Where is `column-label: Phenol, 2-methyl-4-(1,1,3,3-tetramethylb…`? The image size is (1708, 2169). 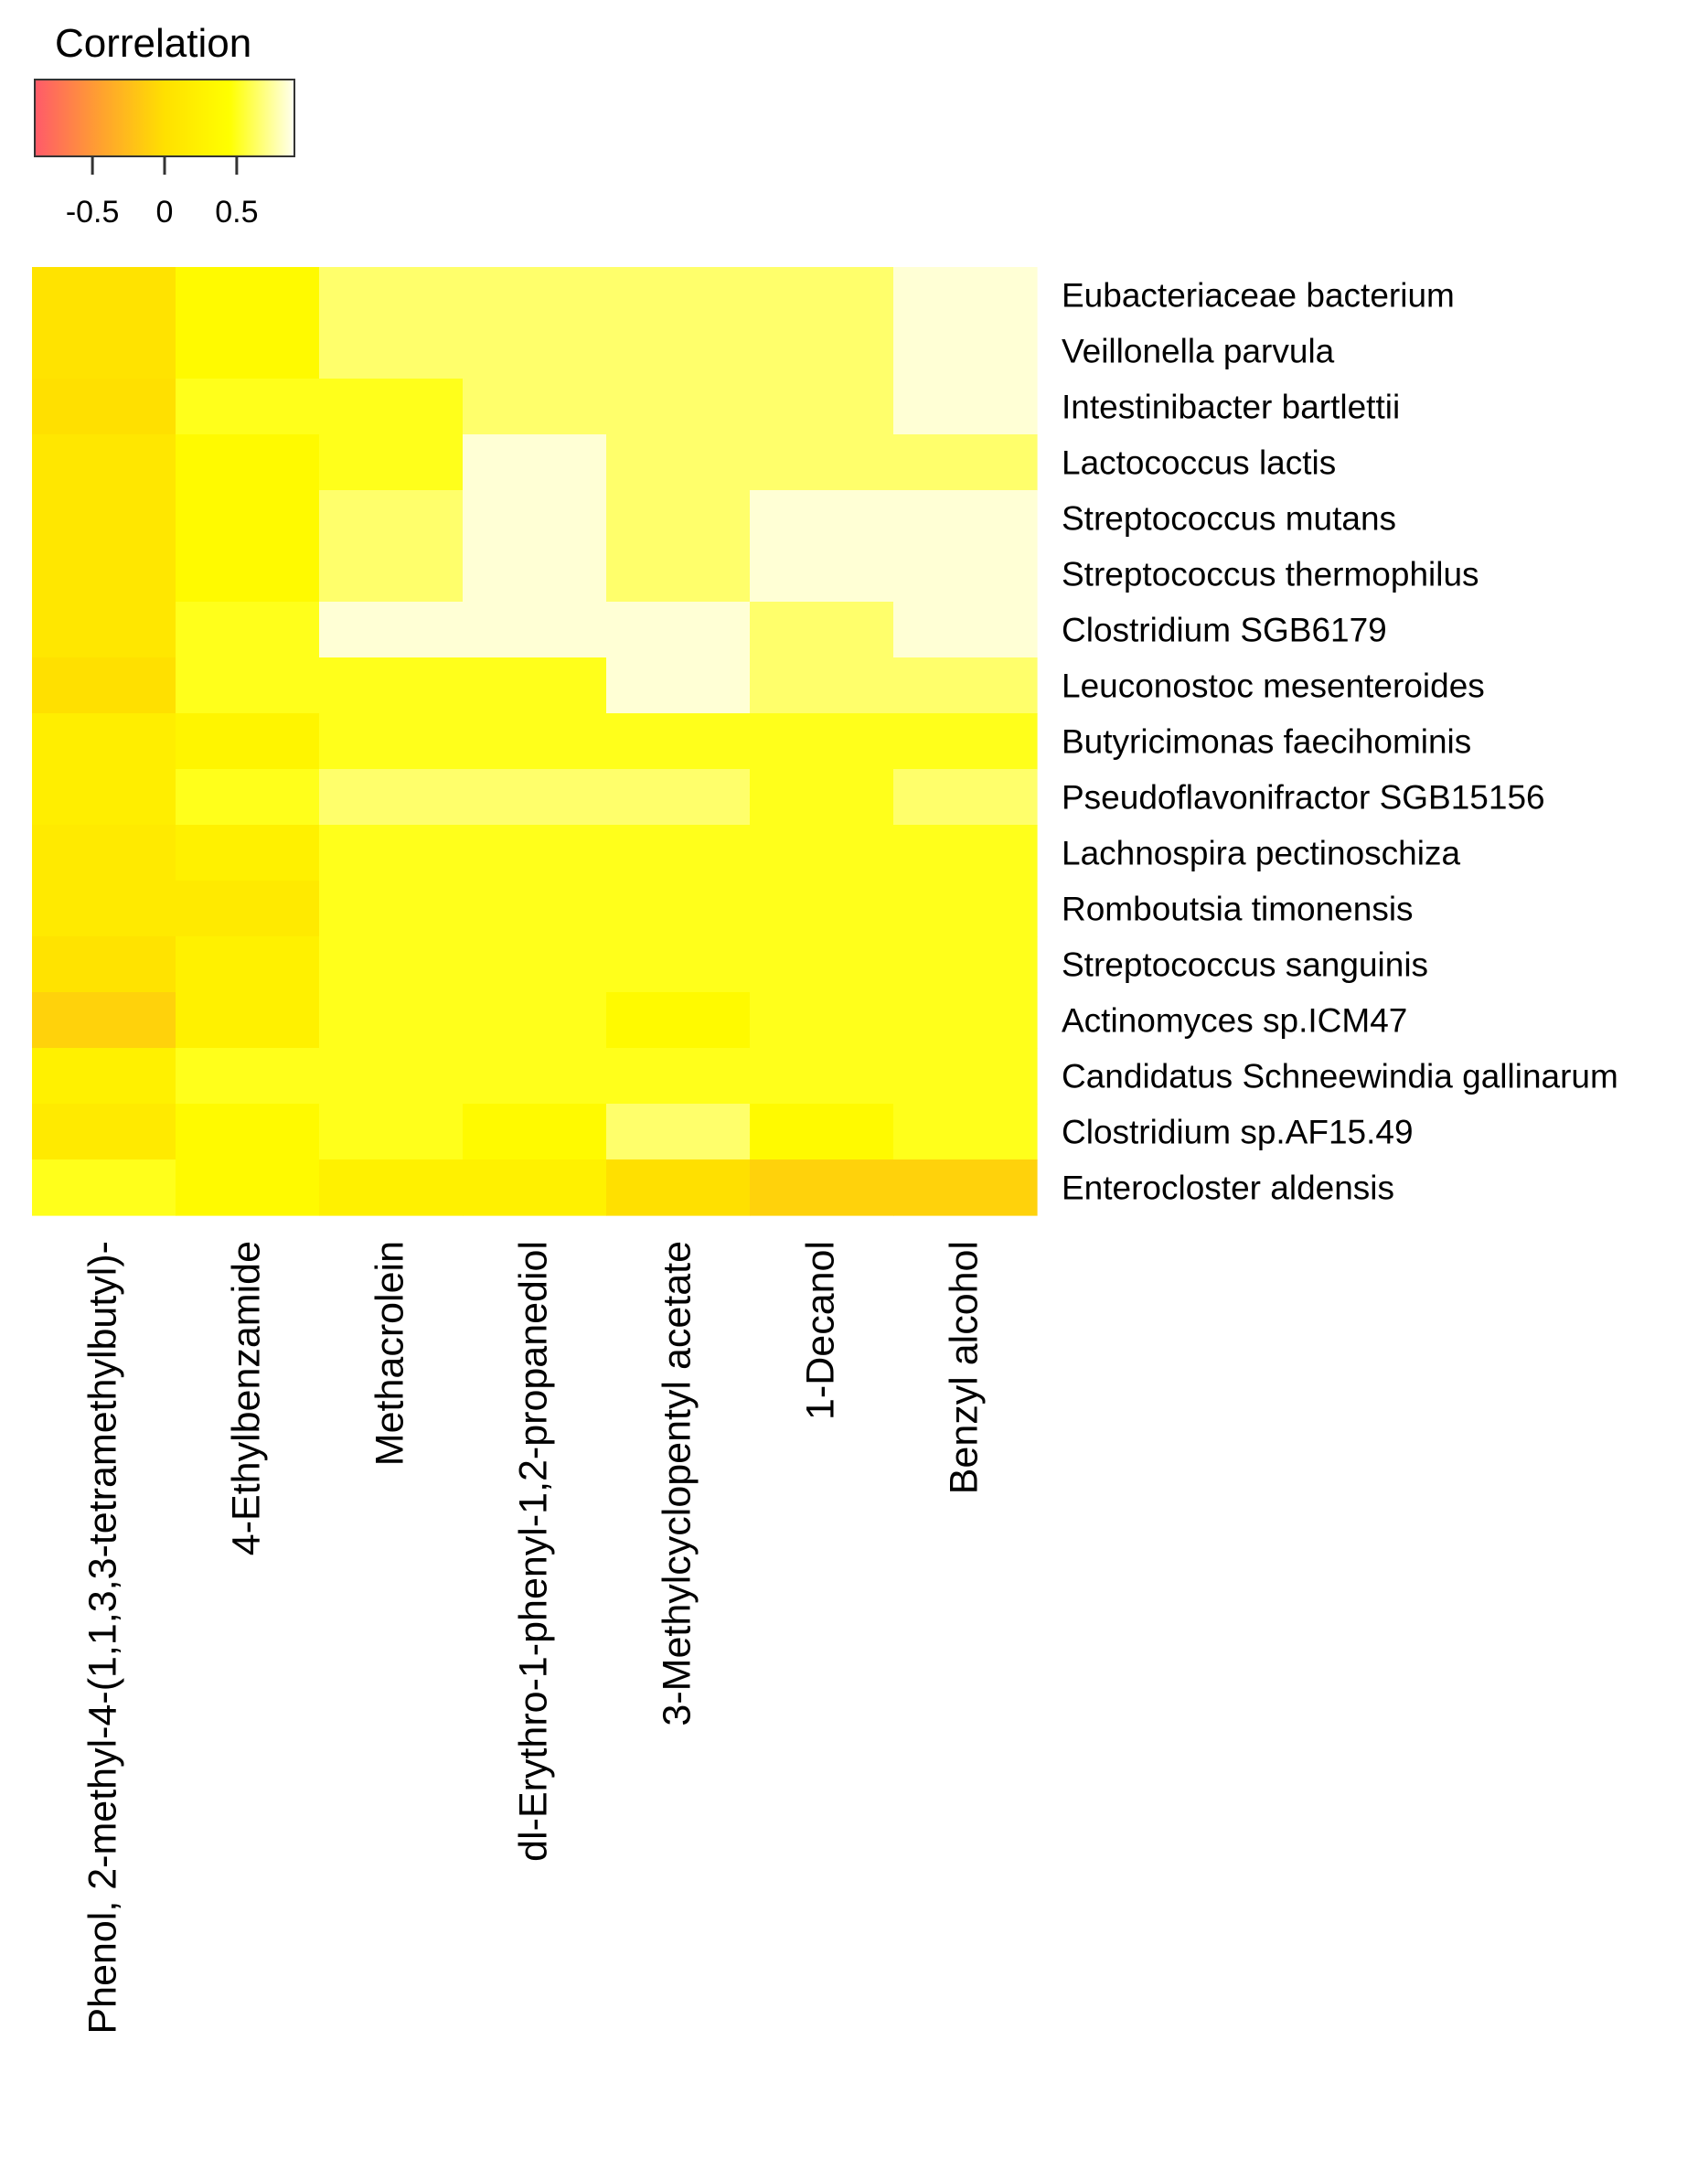
column-label: Phenol, 2-methyl-4-(1,1,3,3-tetramethylb… is located at coordinates (103, 1638).